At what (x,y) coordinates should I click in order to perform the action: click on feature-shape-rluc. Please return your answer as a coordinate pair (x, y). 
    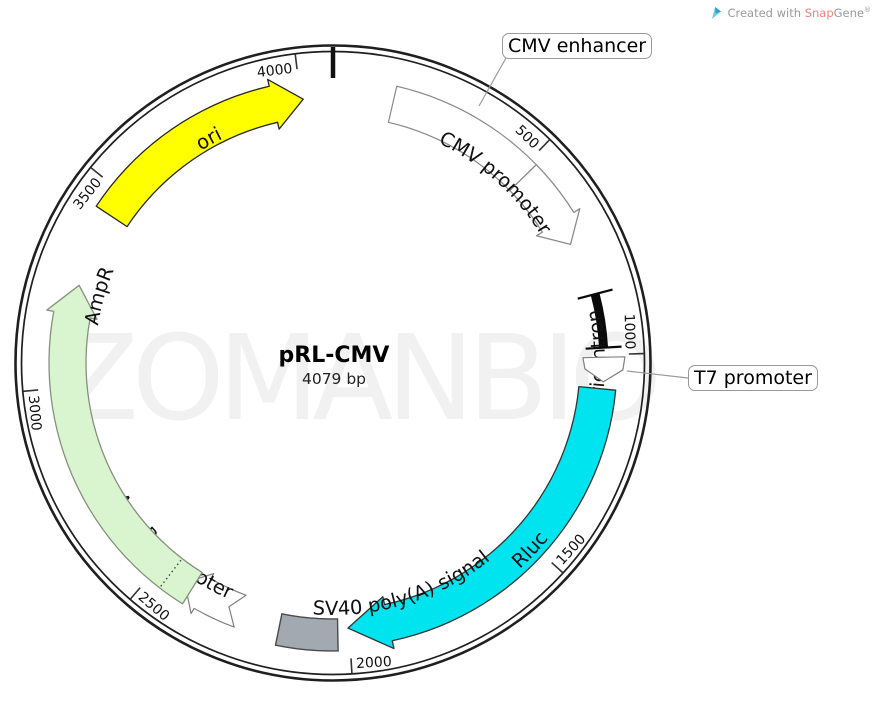
    Looking at the image, I should click on (482, 518).